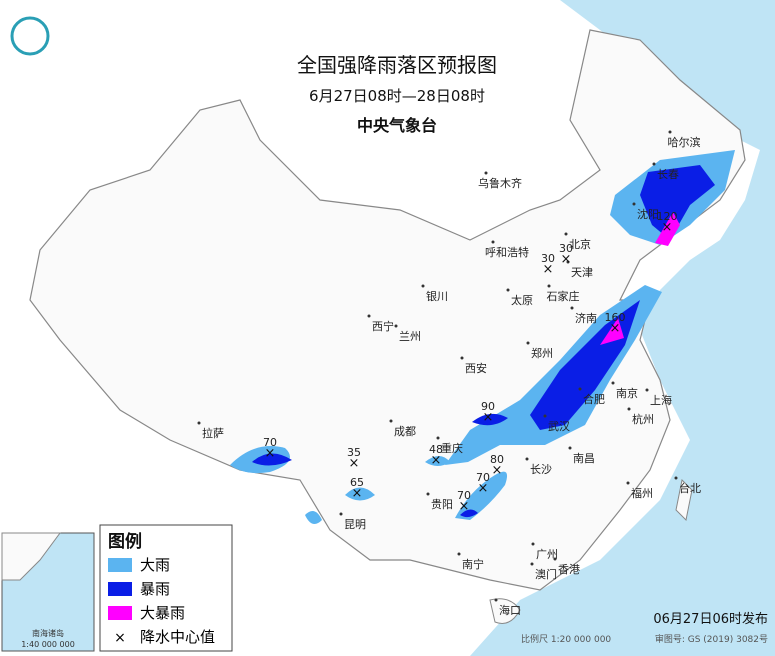  I want to click on city-label: 澳门, so click(546, 574).